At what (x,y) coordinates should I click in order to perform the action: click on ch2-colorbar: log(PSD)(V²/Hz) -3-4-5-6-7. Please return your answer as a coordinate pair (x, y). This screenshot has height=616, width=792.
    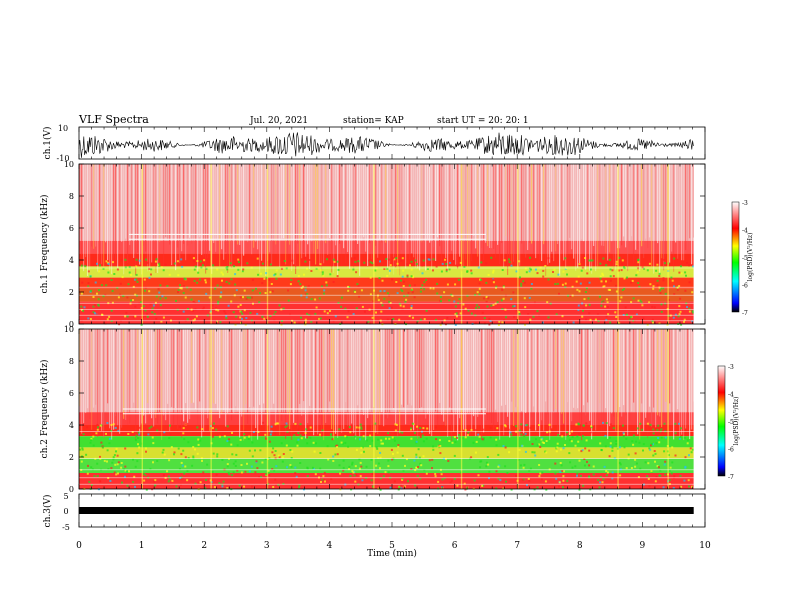
    Looking at the image, I should click on (728, 422).